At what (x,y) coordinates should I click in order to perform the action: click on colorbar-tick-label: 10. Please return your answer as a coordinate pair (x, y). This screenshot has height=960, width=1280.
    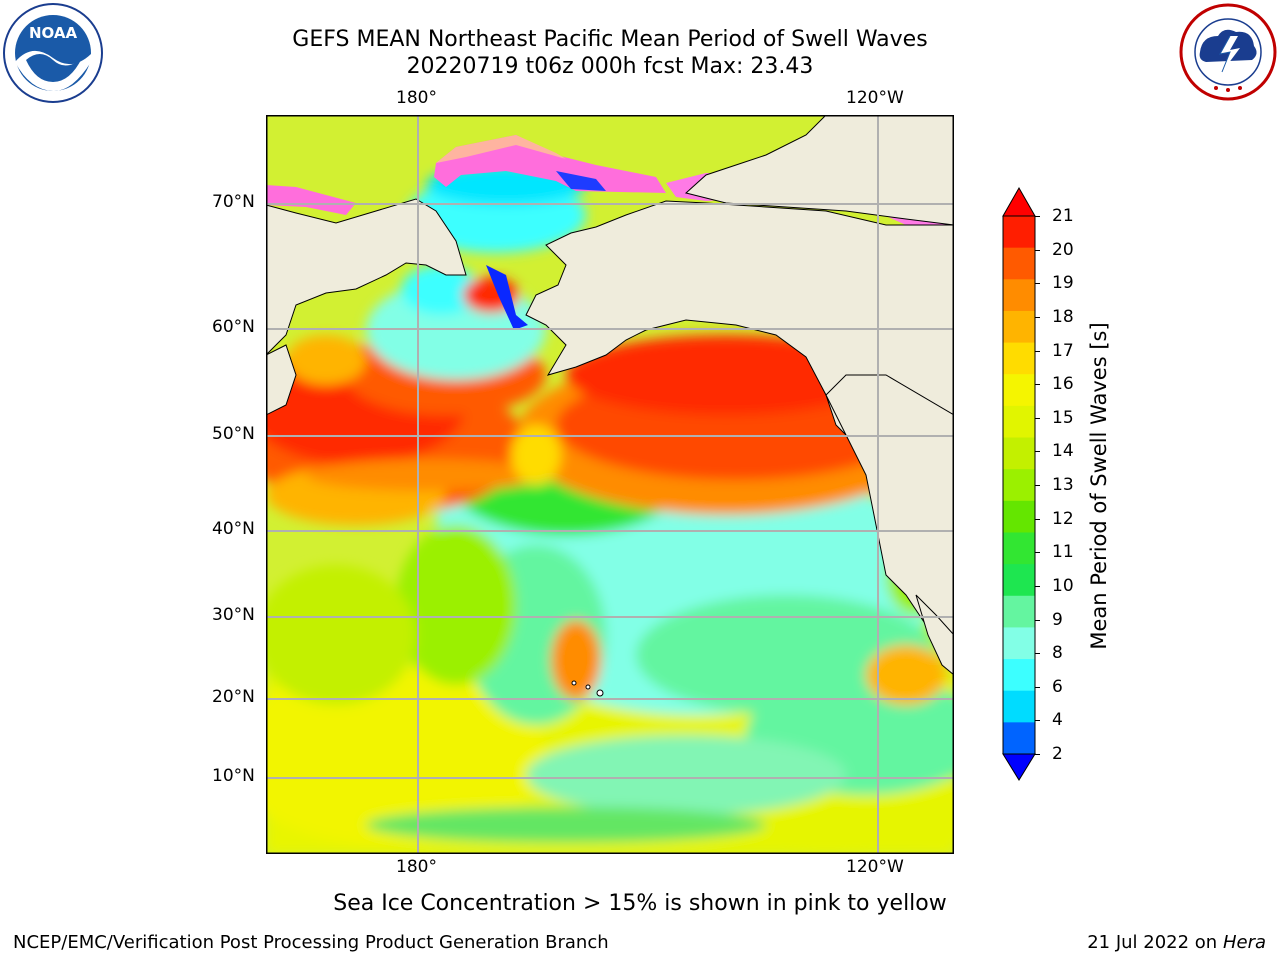
    Looking at the image, I should click on (1063, 585).